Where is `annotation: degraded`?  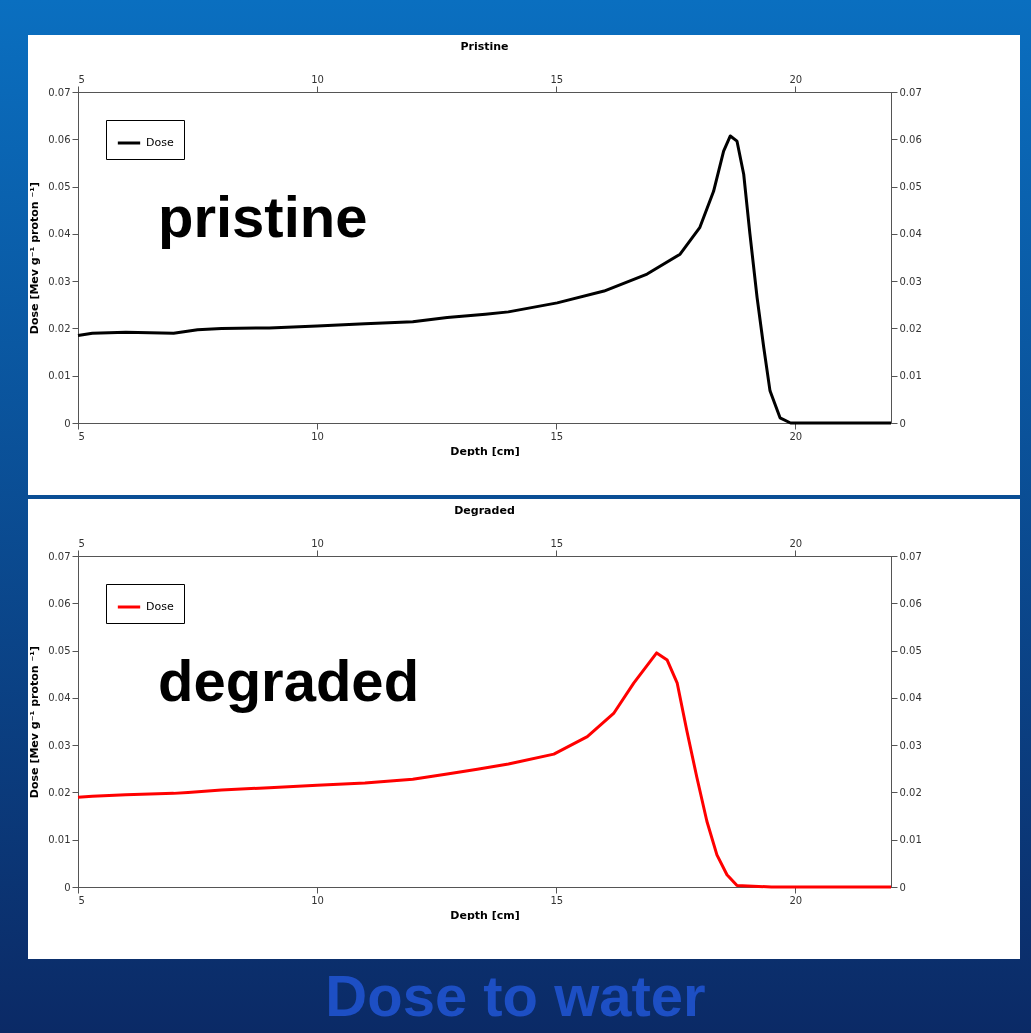 annotation: degraded is located at coordinates (289, 680).